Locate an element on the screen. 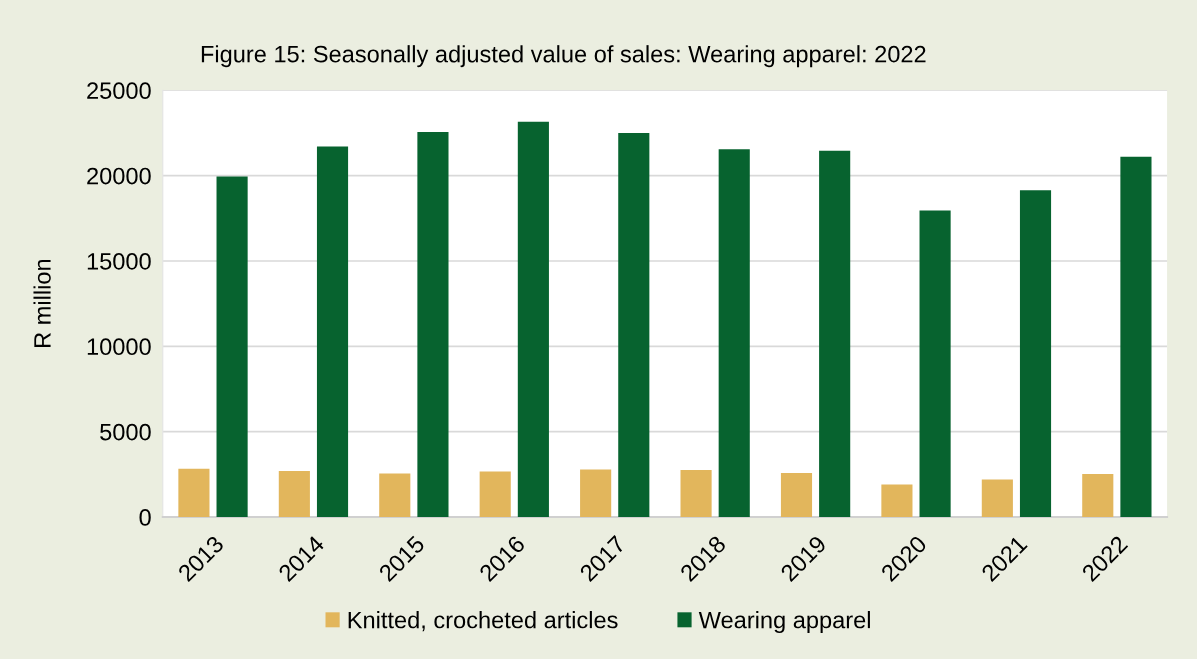  legend-label: Knitted, crocheted articles is located at coordinates (483, 621).